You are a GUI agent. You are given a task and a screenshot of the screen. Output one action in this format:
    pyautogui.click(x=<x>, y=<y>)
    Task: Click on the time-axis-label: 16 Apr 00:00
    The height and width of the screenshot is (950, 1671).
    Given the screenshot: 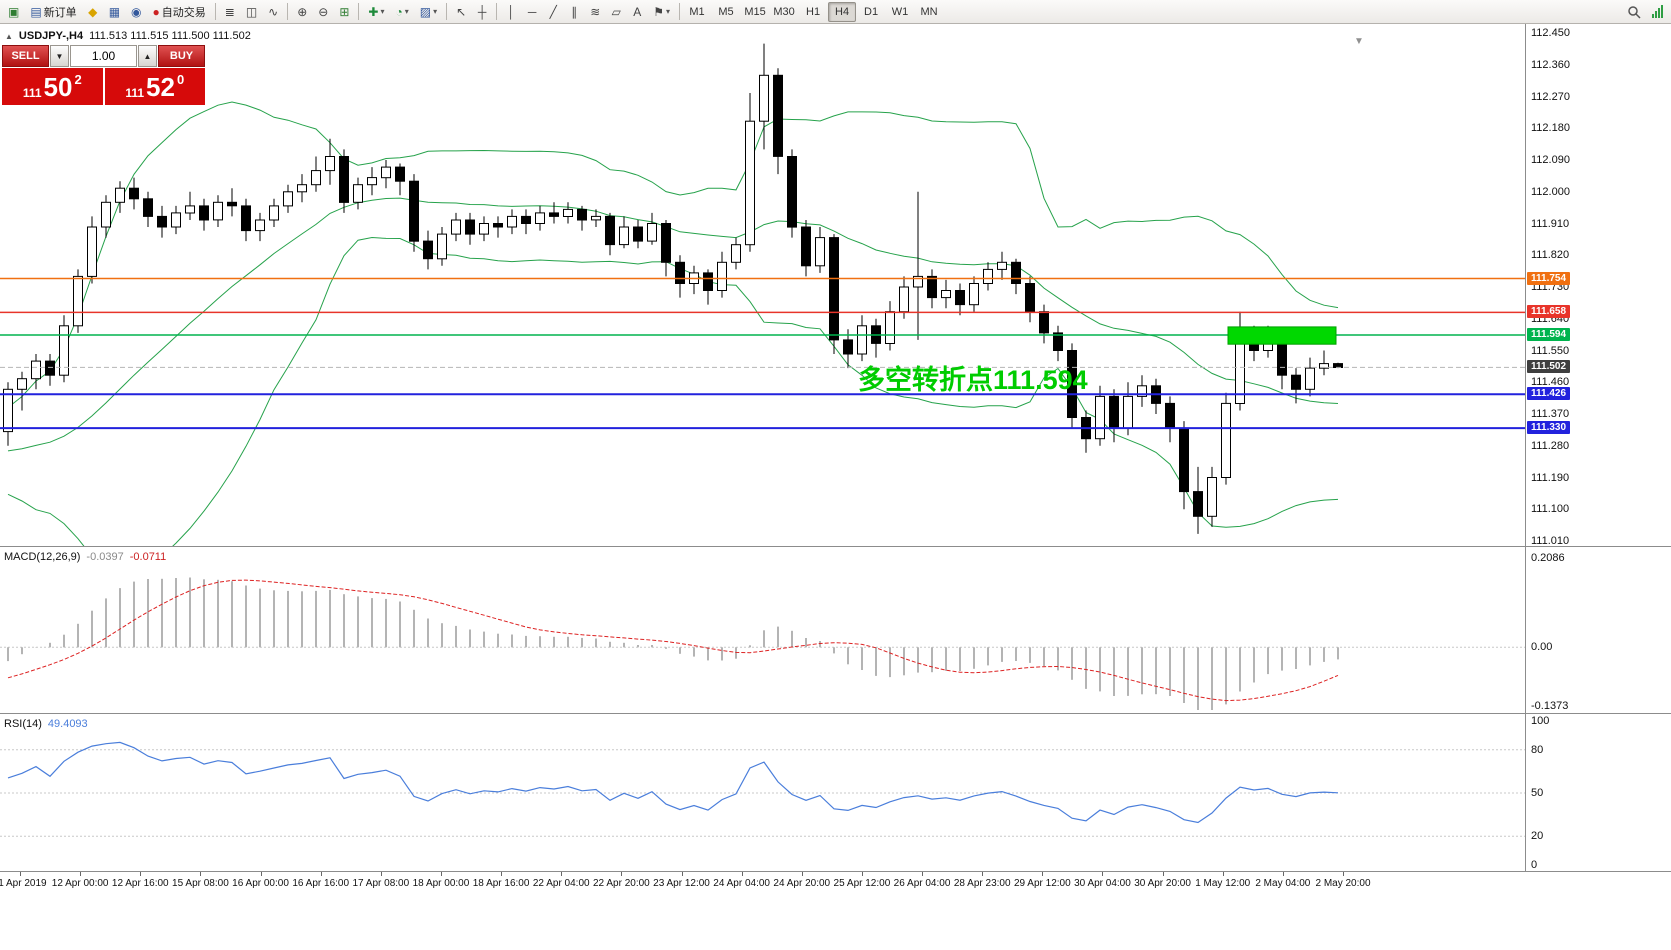 What is the action you would take?
    pyautogui.click(x=260, y=883)
    